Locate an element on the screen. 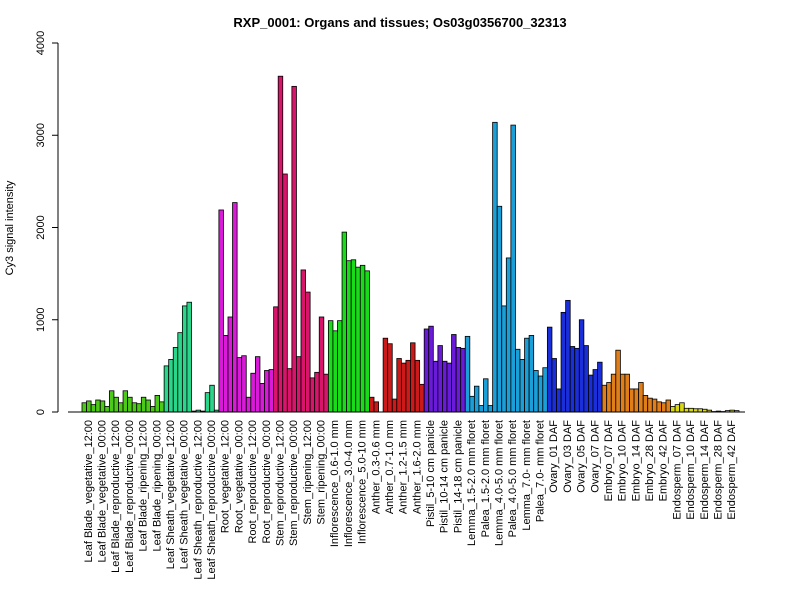  x-tick-label: Leaf Sheath_vegetative_12:00 is located at coordinates (171, 494).